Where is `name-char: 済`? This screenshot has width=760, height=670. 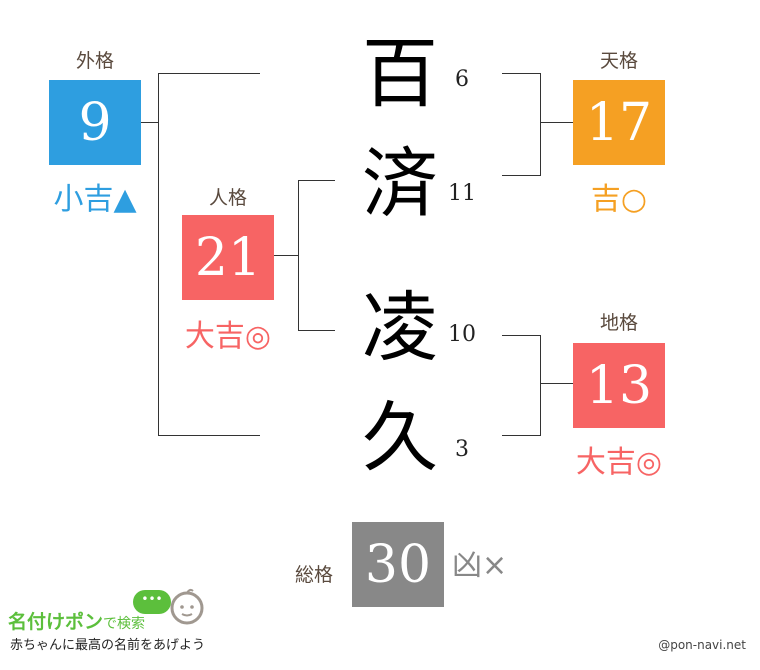 name-char: 済 is located at coordinates (400, 183).